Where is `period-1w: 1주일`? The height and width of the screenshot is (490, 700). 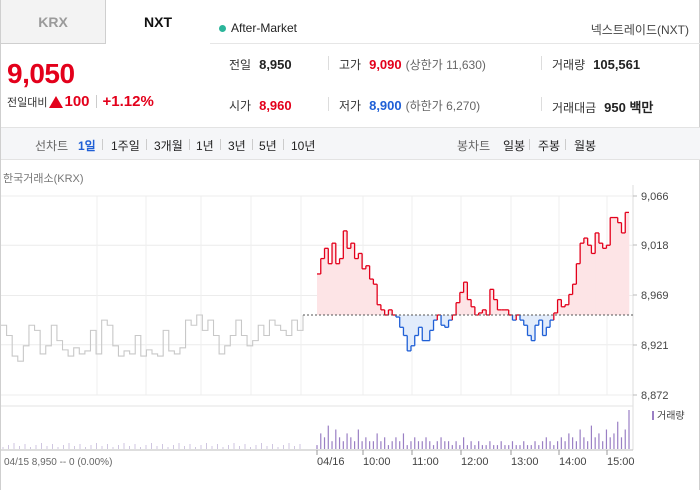
period-1w: 1주일 is located at coordinates (125, 146).